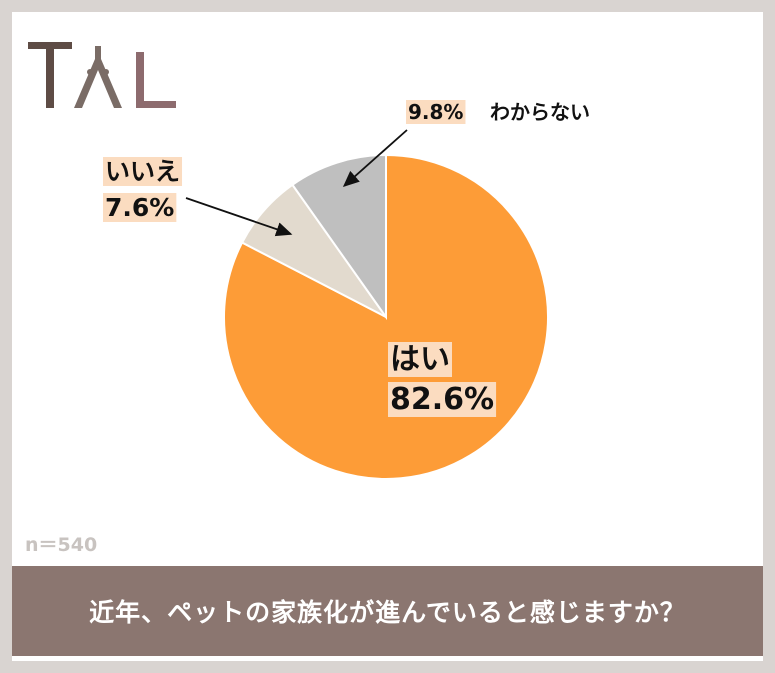  I want to click on tal-logo, so click(102, 75).